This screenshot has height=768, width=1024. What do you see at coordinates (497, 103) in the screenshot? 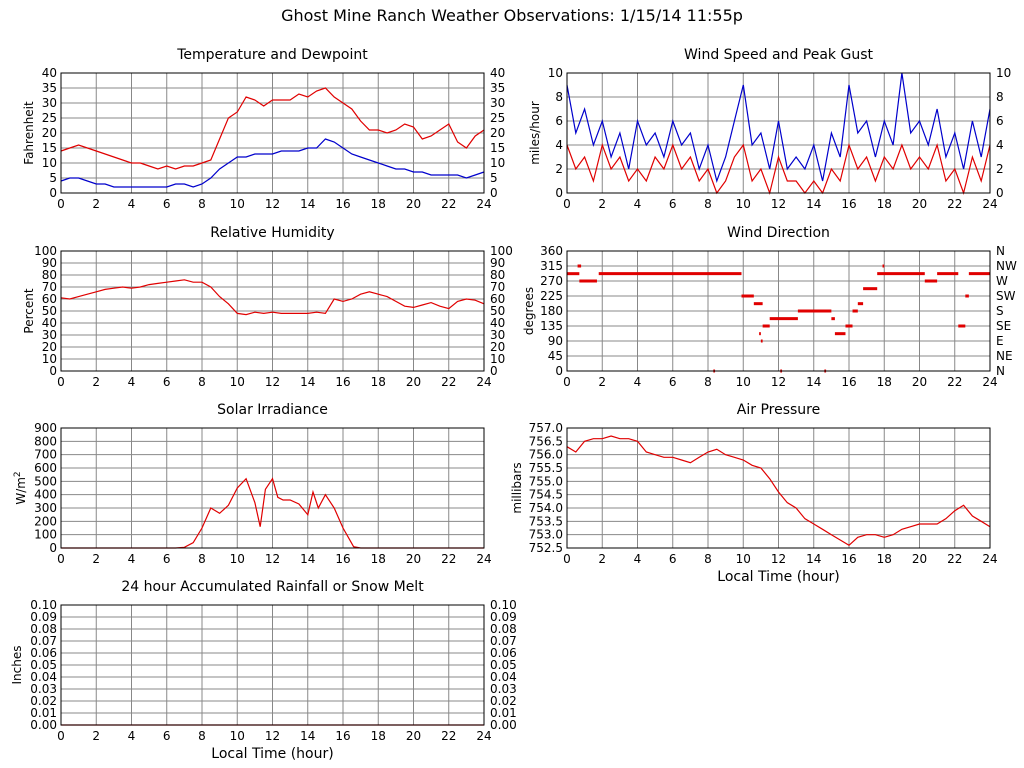
I see `right-tick-label: 30` at bounding box center [497, 103].